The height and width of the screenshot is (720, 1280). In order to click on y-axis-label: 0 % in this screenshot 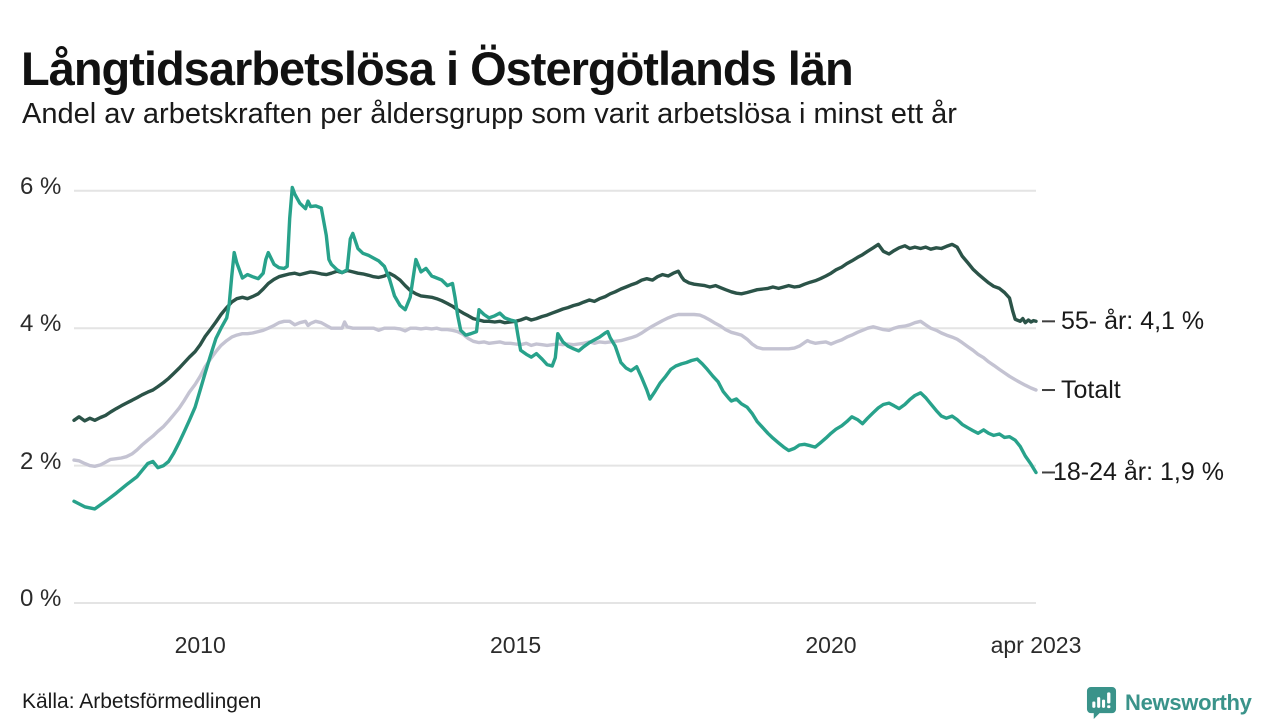, I will do `click(41, 598)`.